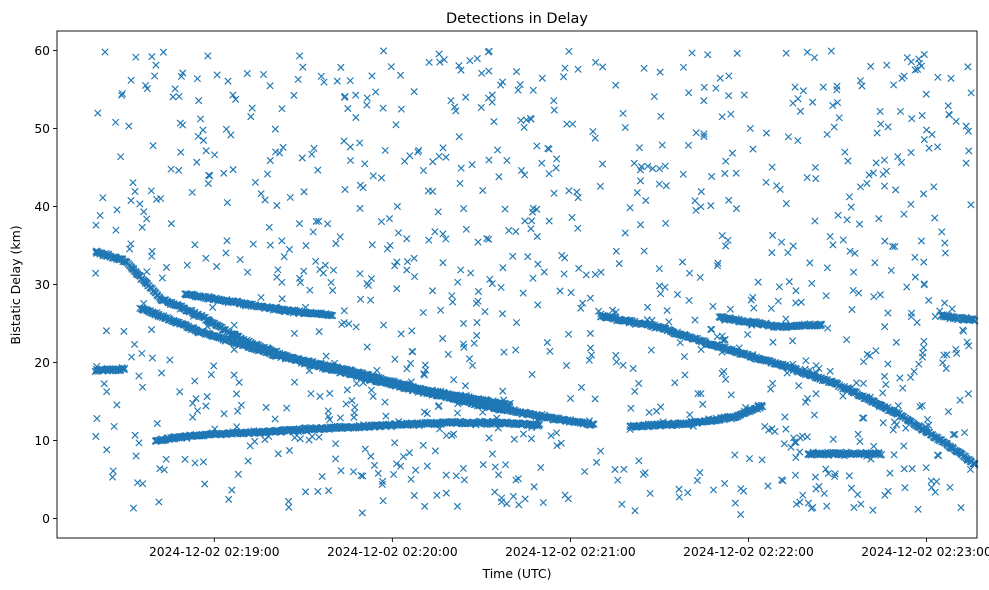 This screenshot has width=989, height=590. Describe the element at coordinates (15, 284) in the screenshot. I see `y-axis-label: Bistatic Delay (km)` at that location.